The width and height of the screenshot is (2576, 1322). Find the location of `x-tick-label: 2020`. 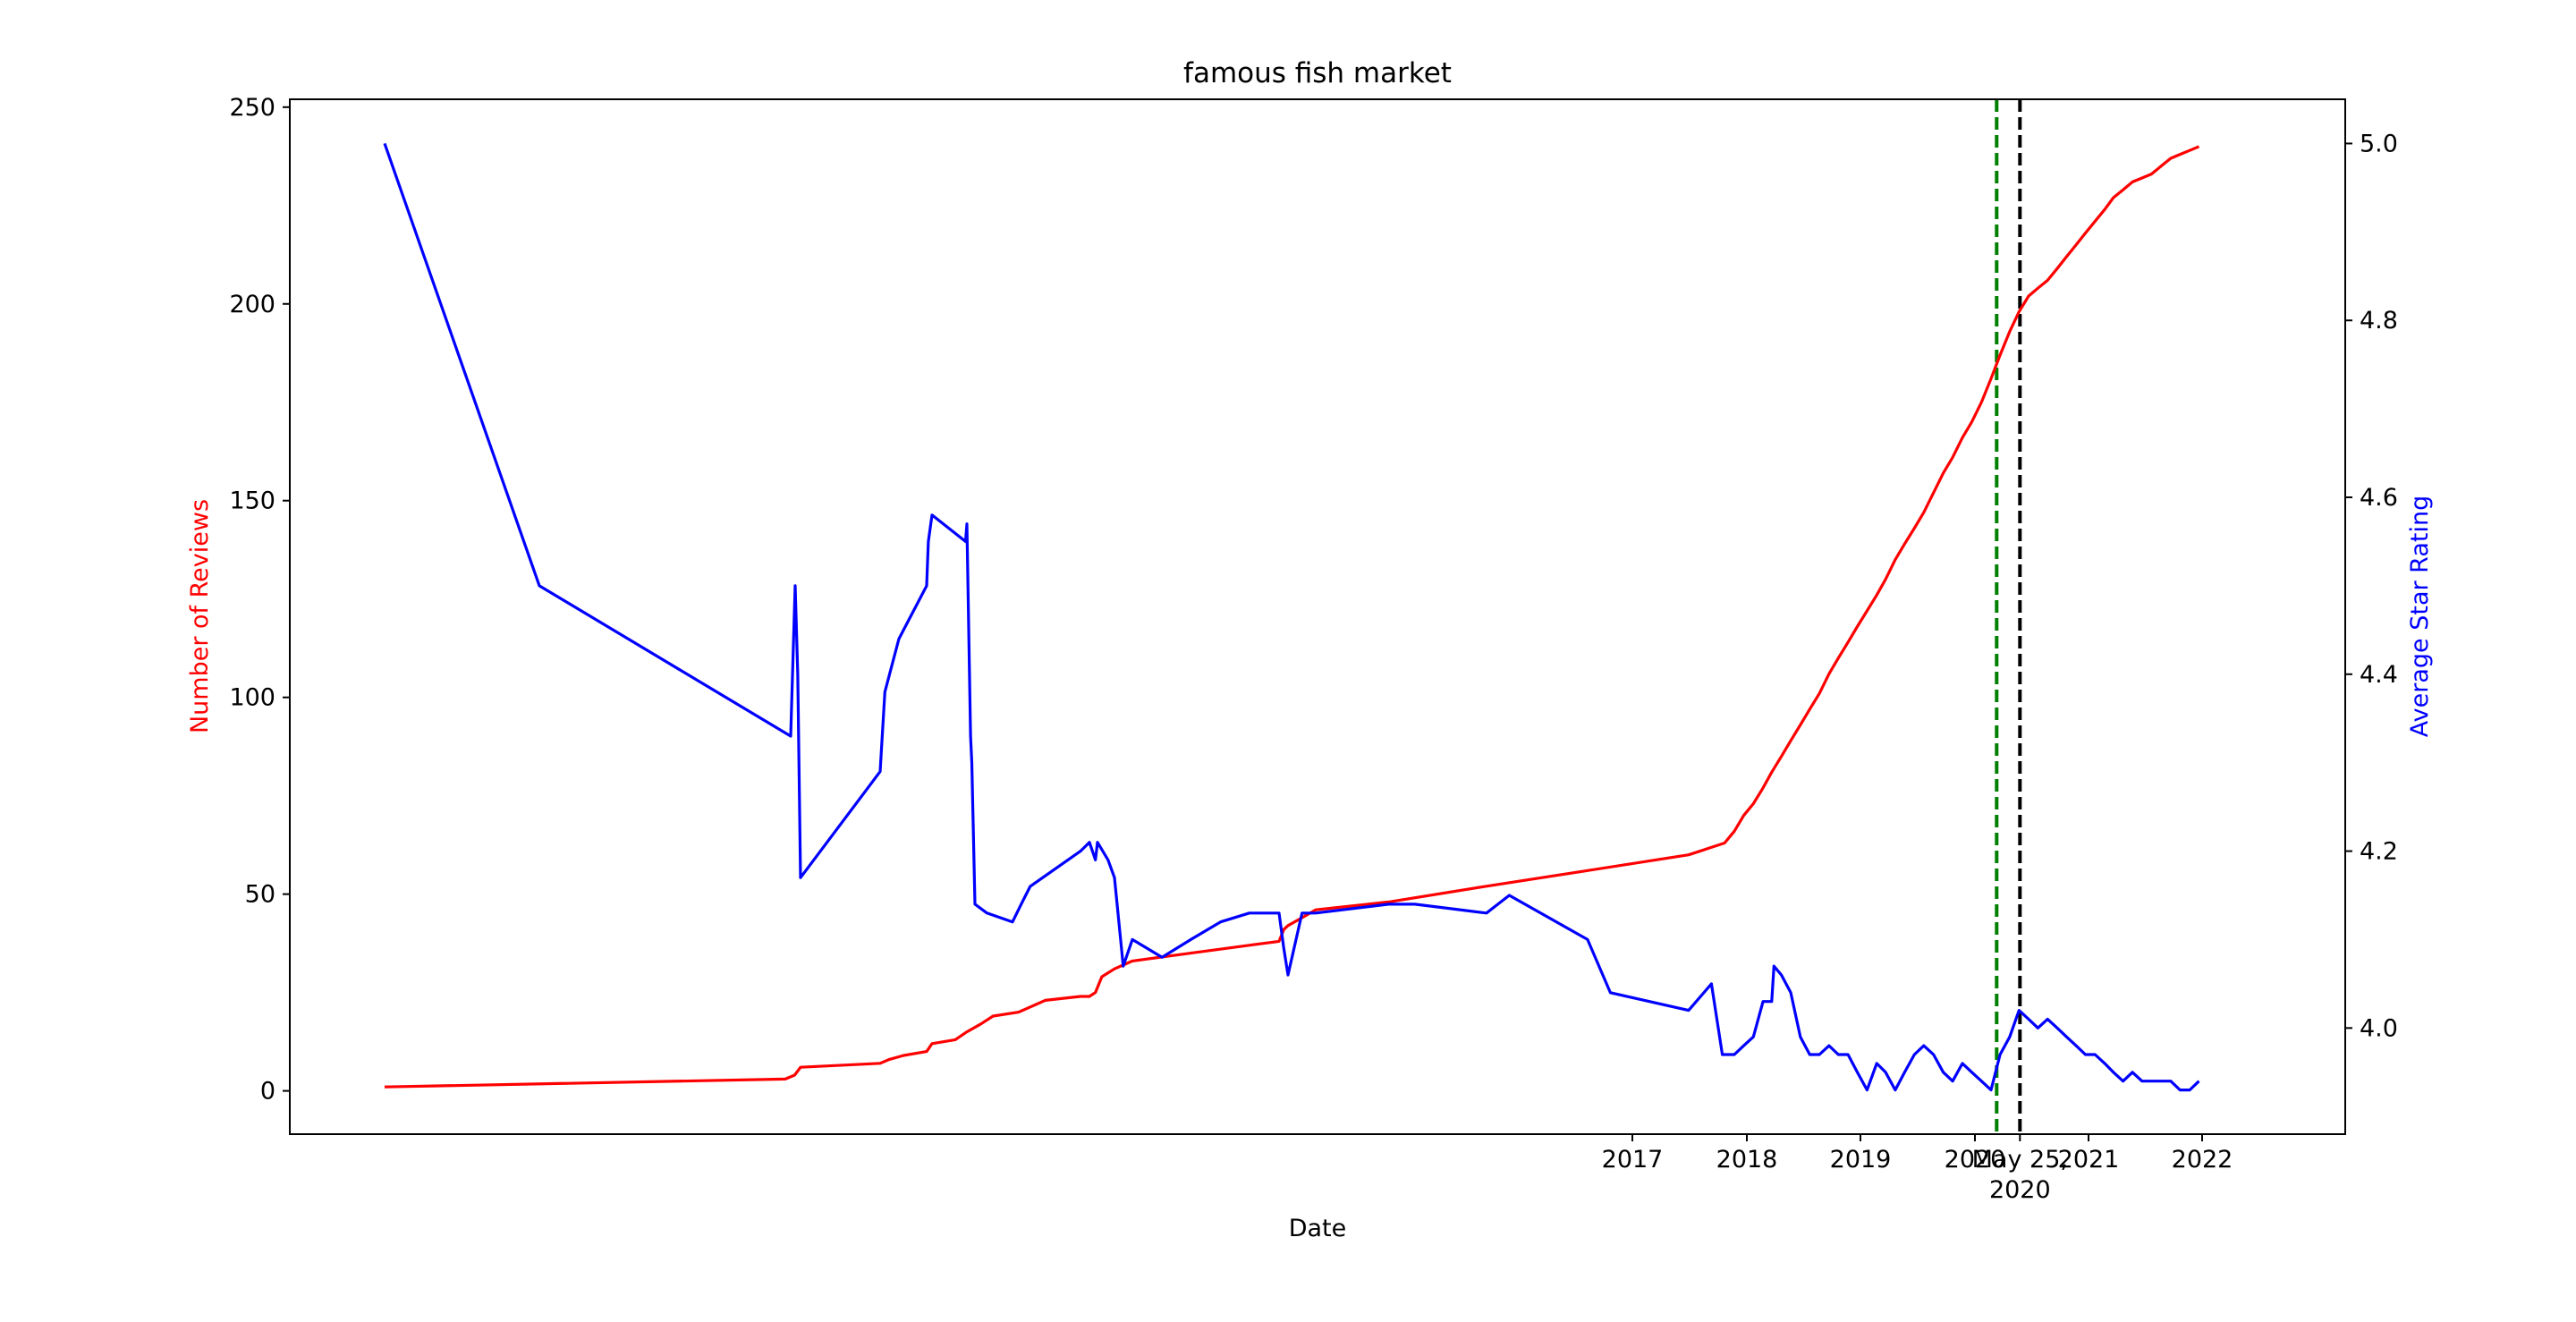

x-tick-label: 2020 is located at coordinates (1975, 1160).